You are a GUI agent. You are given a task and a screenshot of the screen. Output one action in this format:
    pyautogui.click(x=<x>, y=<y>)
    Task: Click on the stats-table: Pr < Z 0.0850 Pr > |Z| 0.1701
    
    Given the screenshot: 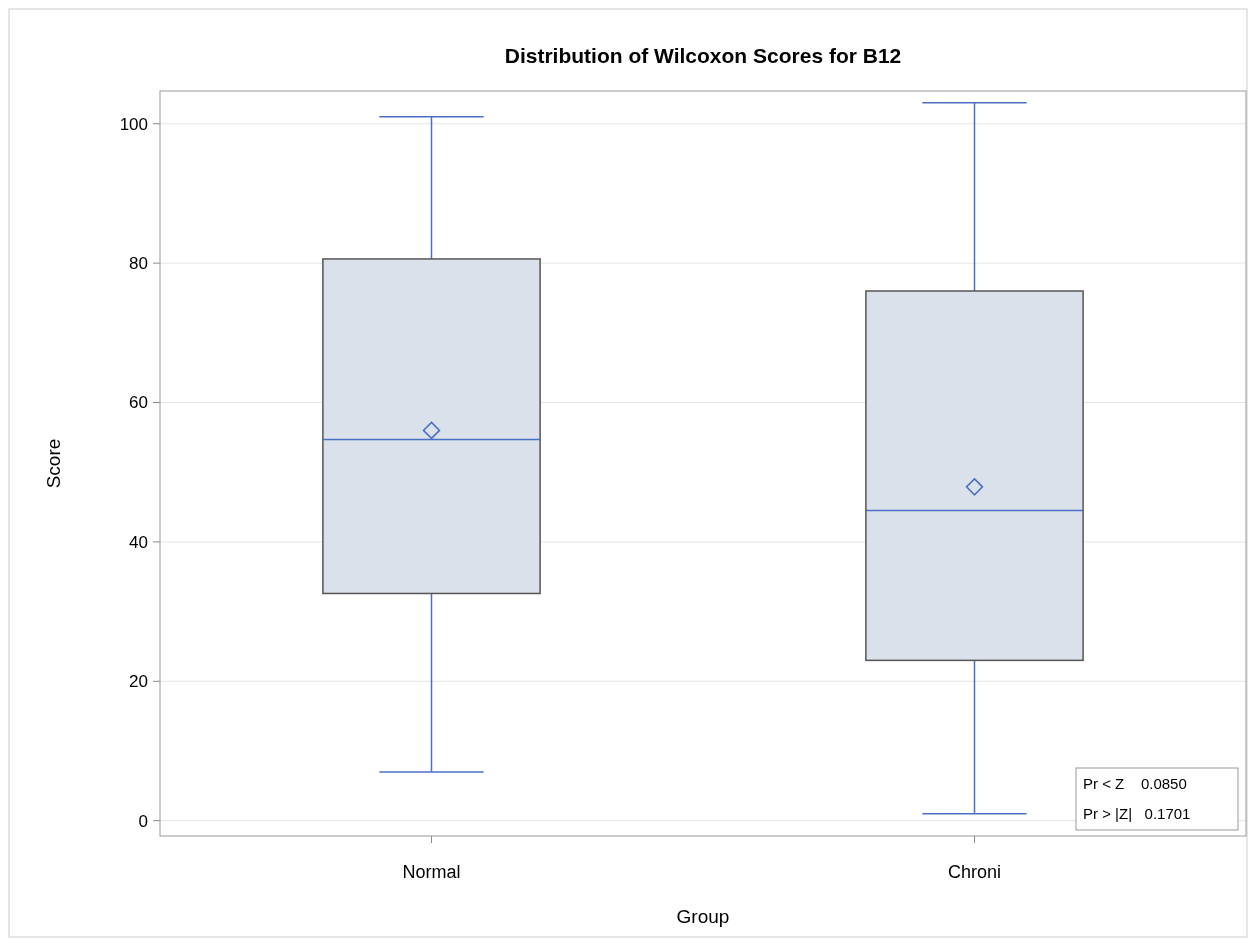 What is the action you would take?
    pyautogui.click(x=1157, y=799)
    